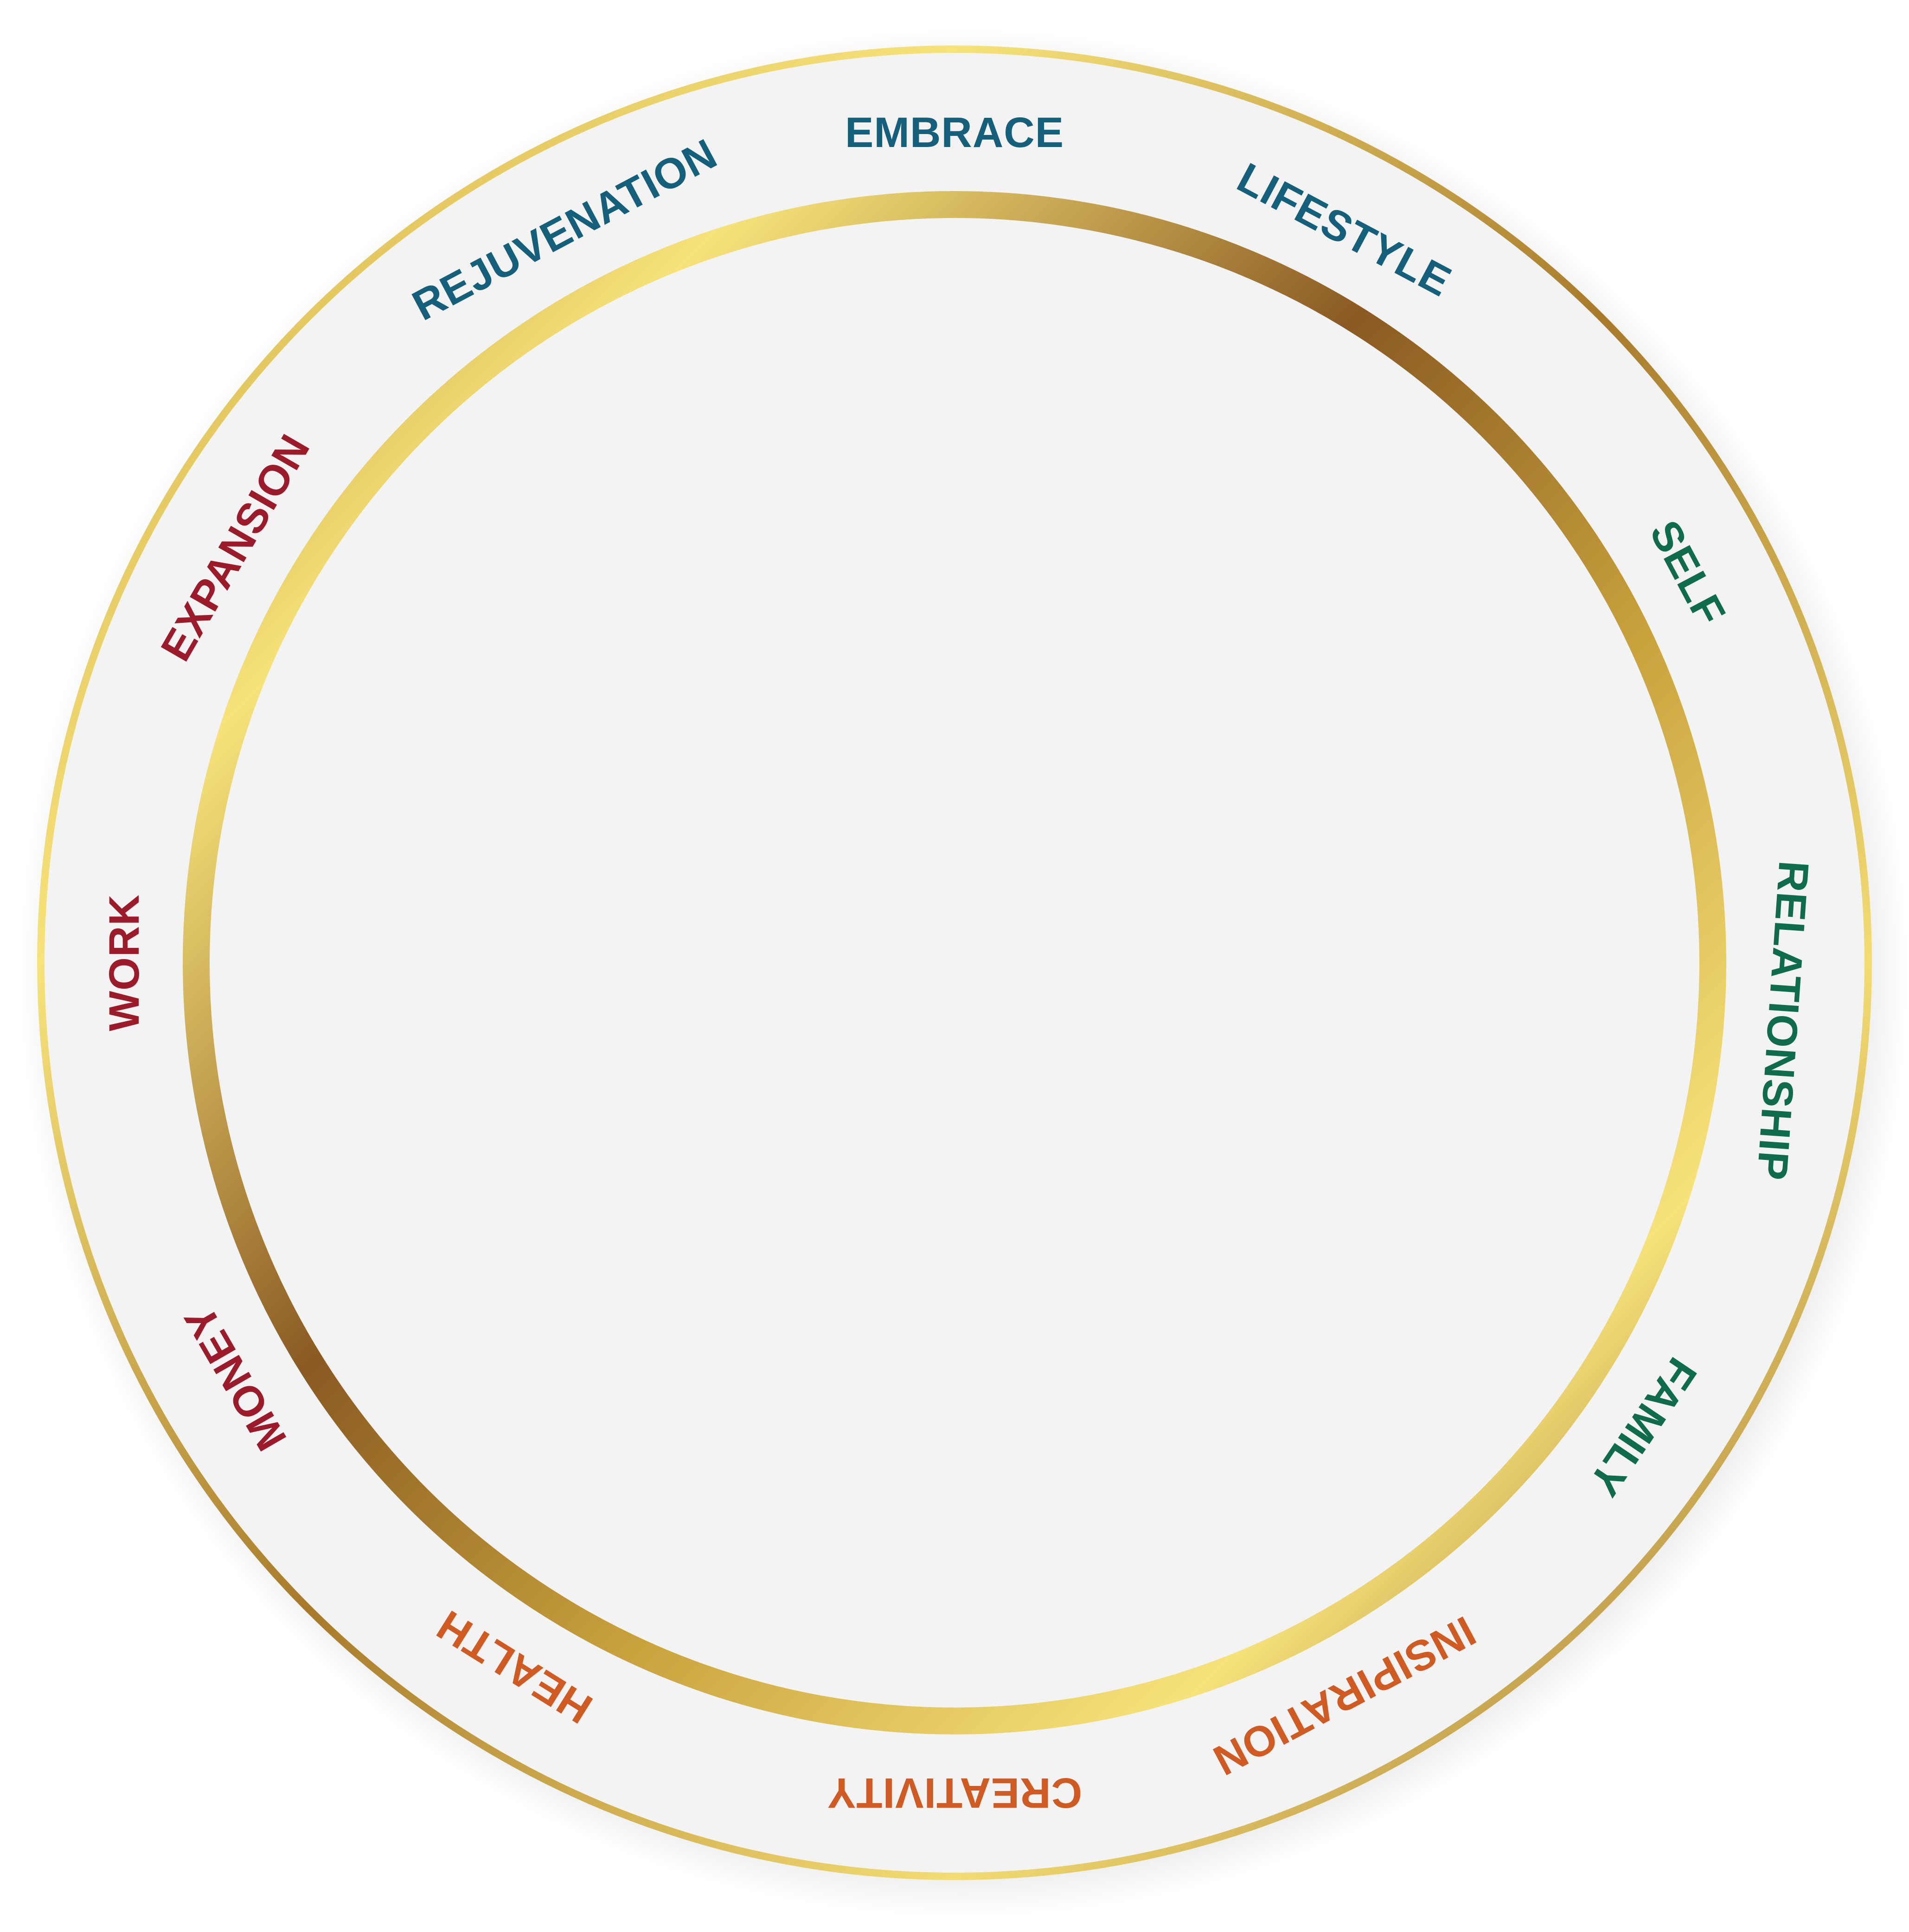 This screenshot has width=1909, height=1932. What do you see at coordinates (125, 962) in the screenshot?
I see `segment-label-work: WORK` at bounding box center [125, 962].